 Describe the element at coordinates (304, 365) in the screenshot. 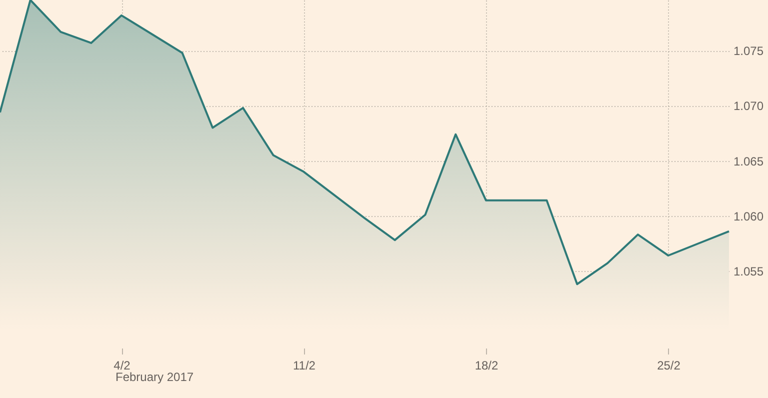

I see `x-tick-label: 11/2` at that location.